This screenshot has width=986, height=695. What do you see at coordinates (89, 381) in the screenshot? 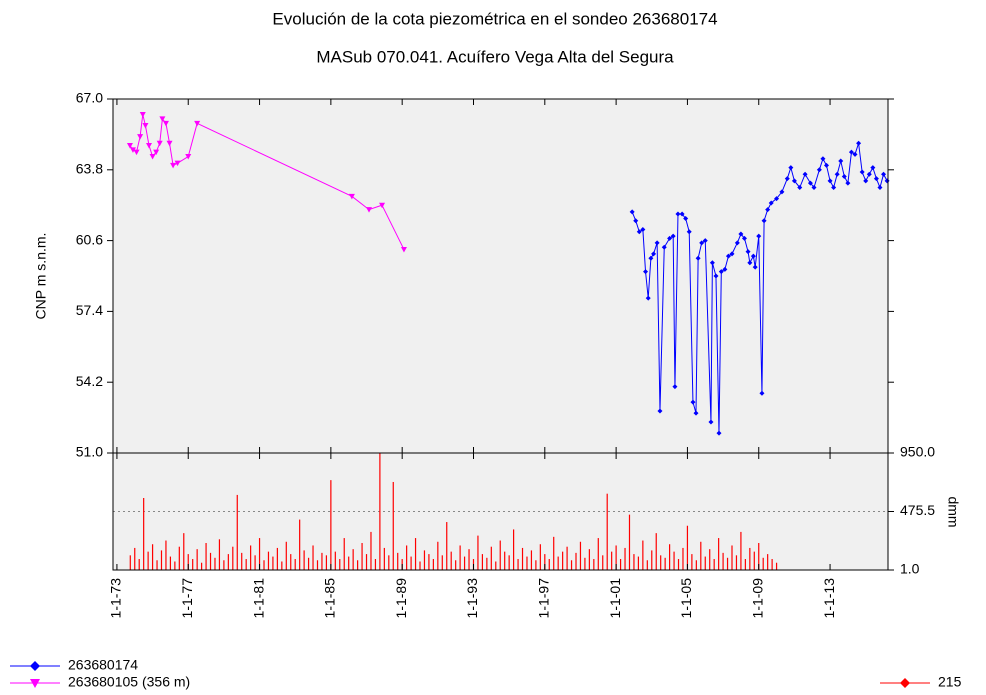
I see `y-tick-label: 54.2` at bounding box center [89, 381].